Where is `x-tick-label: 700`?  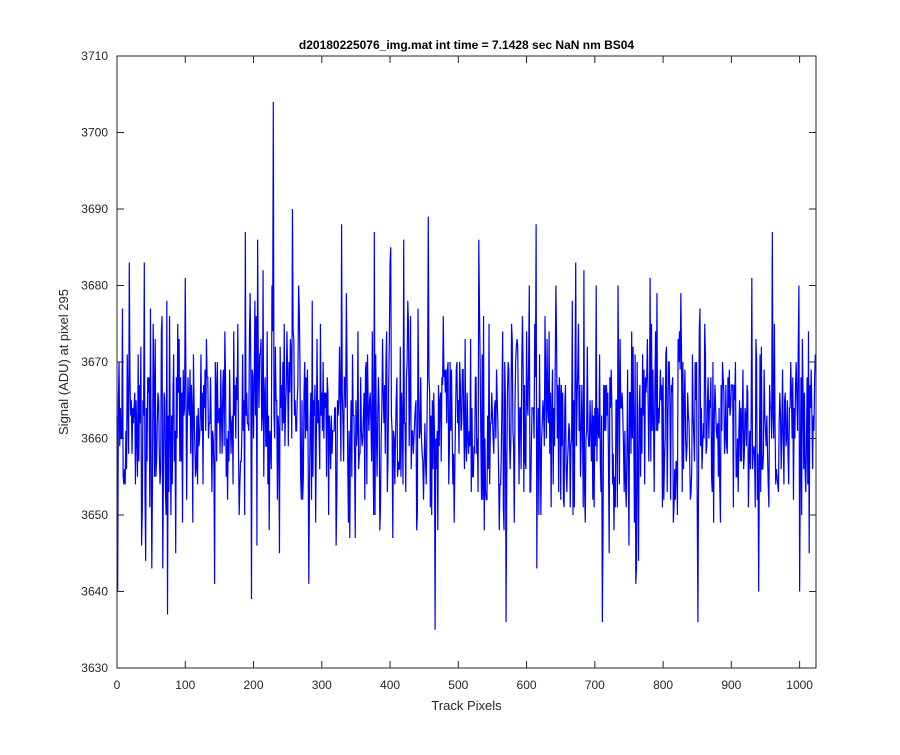 x-tick-label: 700 is located at coordinates (595, 685).